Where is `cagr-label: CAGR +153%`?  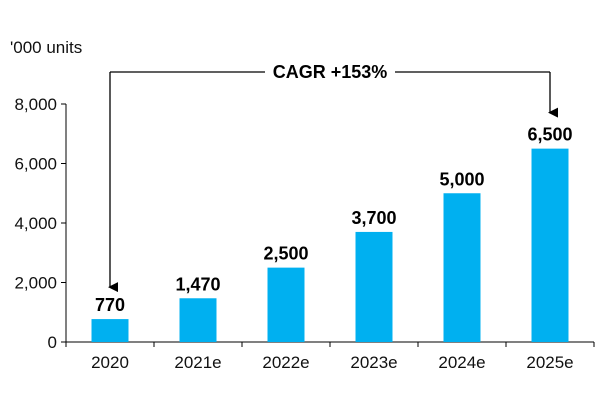
cagr-label: CAGR +153% is located at coordinates (330, 72).